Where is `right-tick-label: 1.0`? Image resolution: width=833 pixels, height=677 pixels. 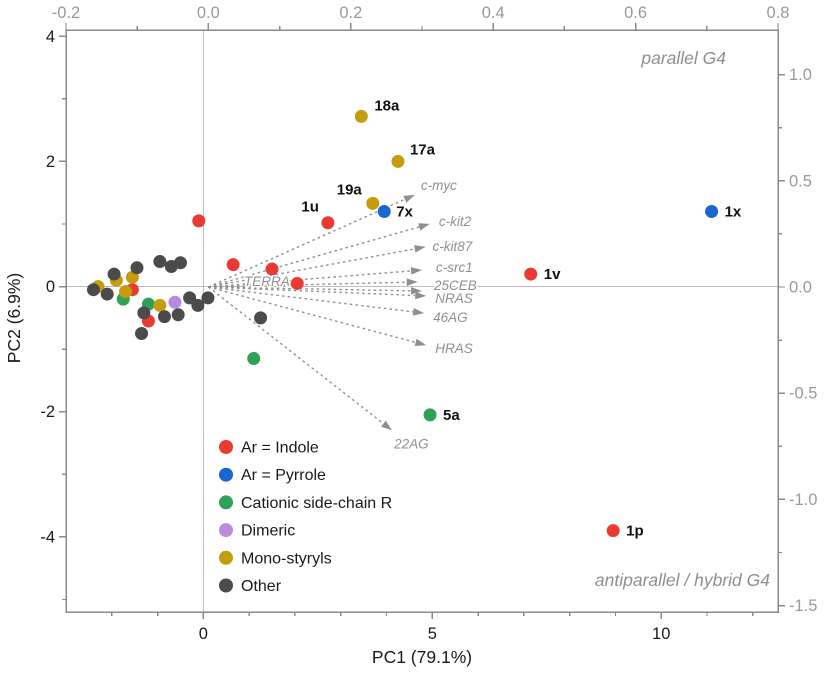 right-tick-label: 1.0 is located at coordinates (800, 75).